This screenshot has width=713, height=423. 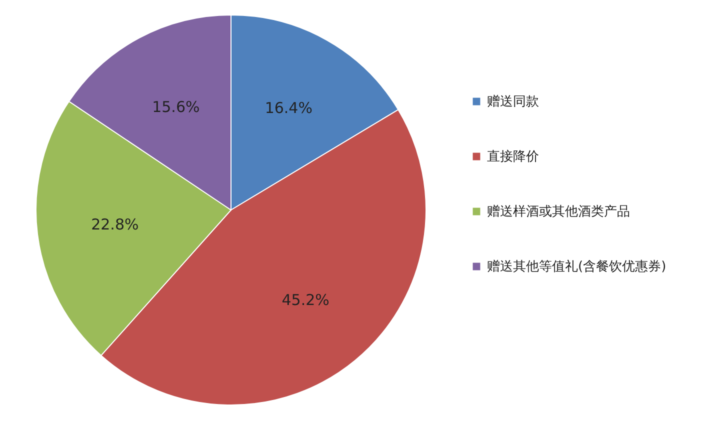 What do you see at coordinates (306, 300) in the screenshot?
I see `data-label: 45.2%` at bounding box center [306, 300].